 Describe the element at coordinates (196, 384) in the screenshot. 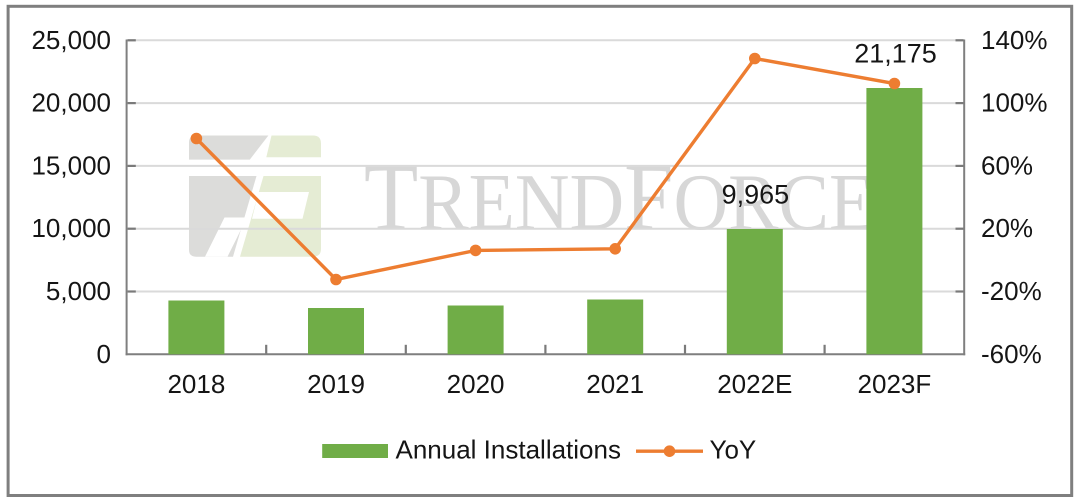

I see `svg-text: 2018` at that location.